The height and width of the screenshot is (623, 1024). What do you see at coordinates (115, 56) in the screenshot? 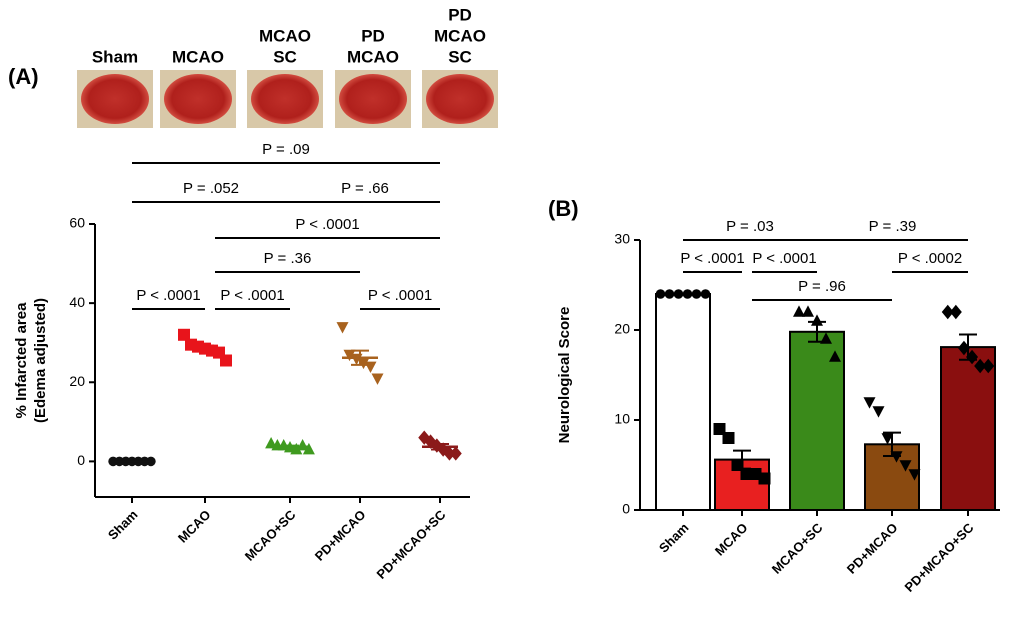
I see `image-label: Sham` at bounding box center [115, 56].